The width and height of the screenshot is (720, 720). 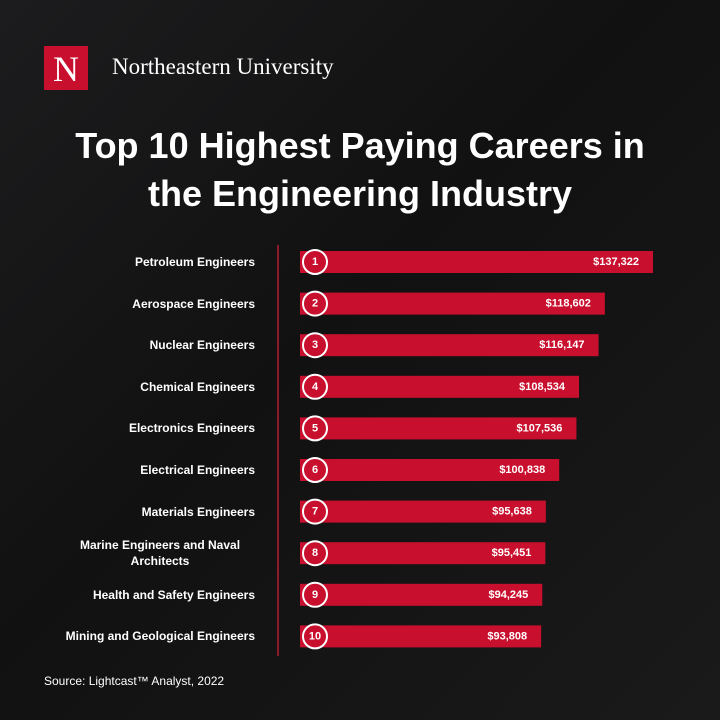 I want to click on value-label: $108,534, so click(x=542, y=387).